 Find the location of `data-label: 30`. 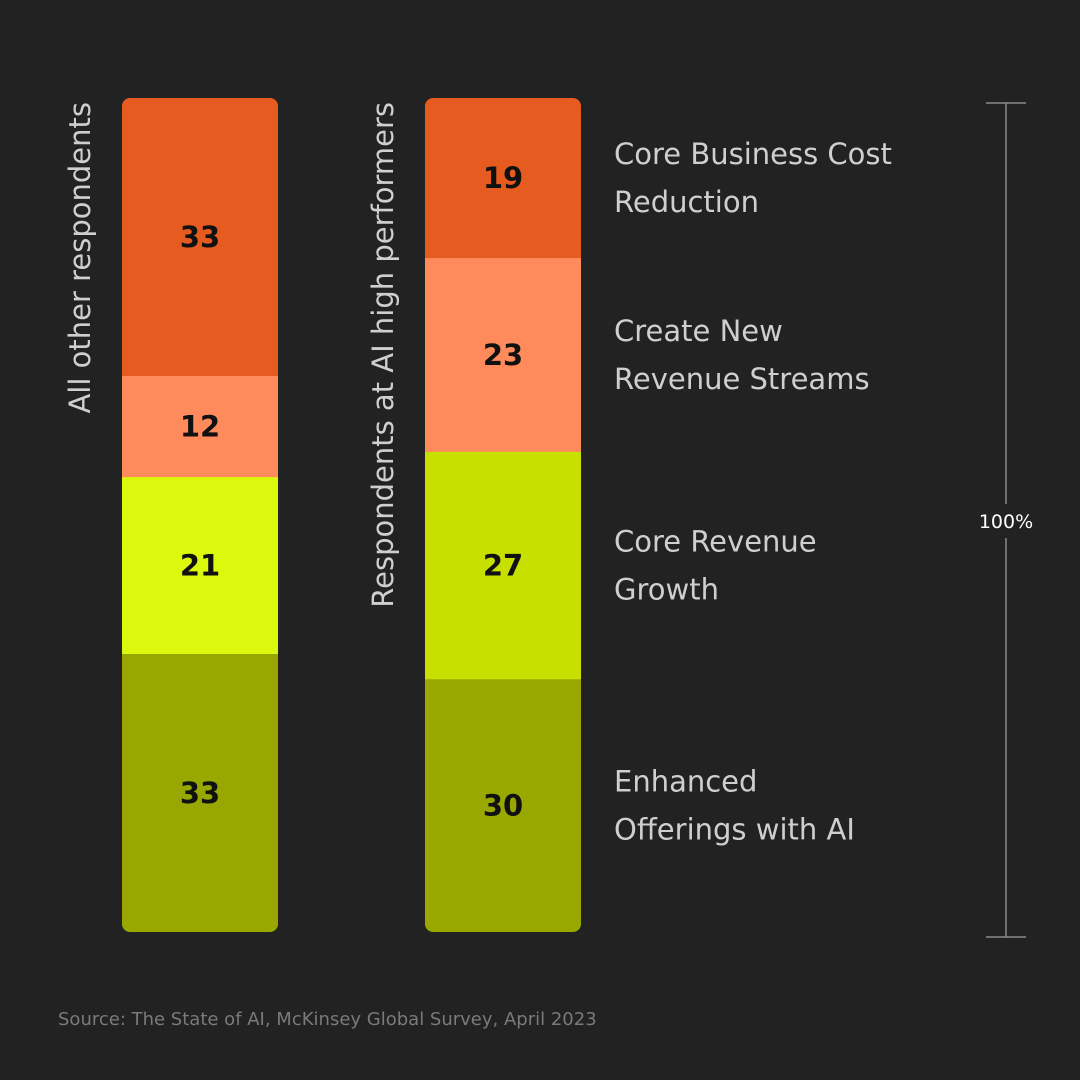

data-label: 30 is located at coordinates (503, 806).